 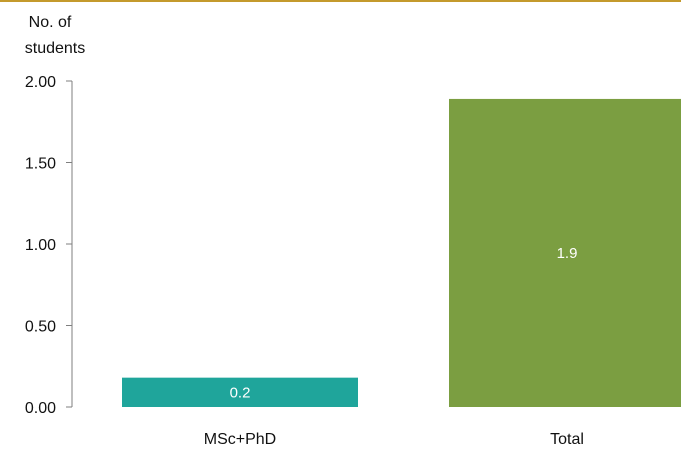 I want to click on x-axis-categories: MSc+PhD Total, so click(x=394, y=439).